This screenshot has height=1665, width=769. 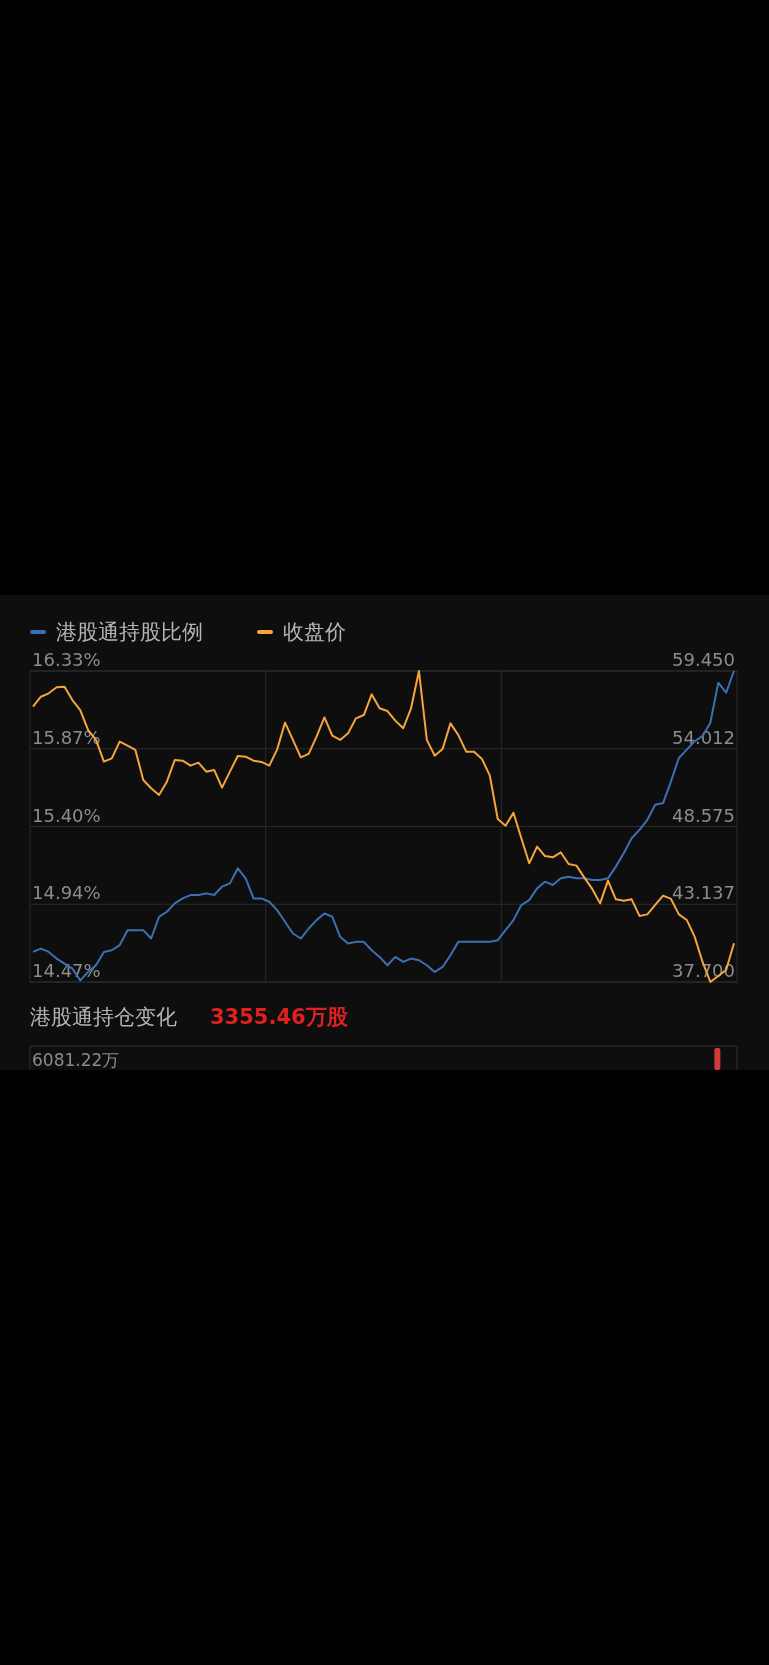 I want to click on y-tick-label: 14.94%, so click(x=66, y=893).